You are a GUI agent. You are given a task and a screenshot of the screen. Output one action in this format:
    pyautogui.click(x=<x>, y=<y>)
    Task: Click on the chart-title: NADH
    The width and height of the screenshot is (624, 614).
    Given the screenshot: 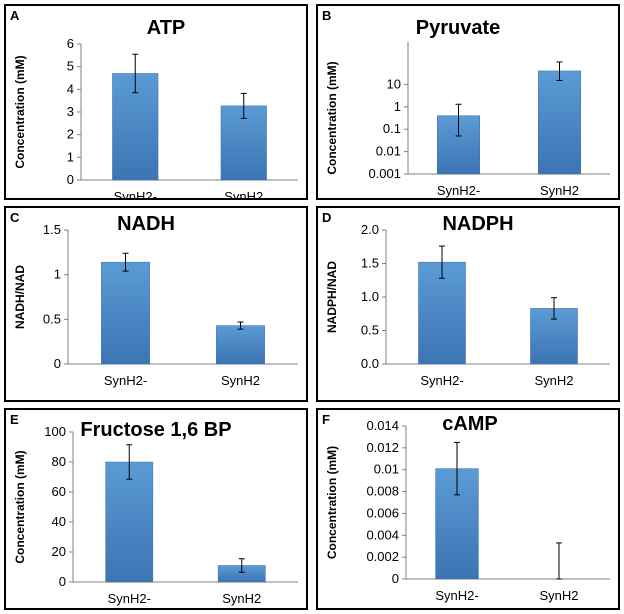 What is the action you would take?
    pyautogui.click(x=146, y=224)
    